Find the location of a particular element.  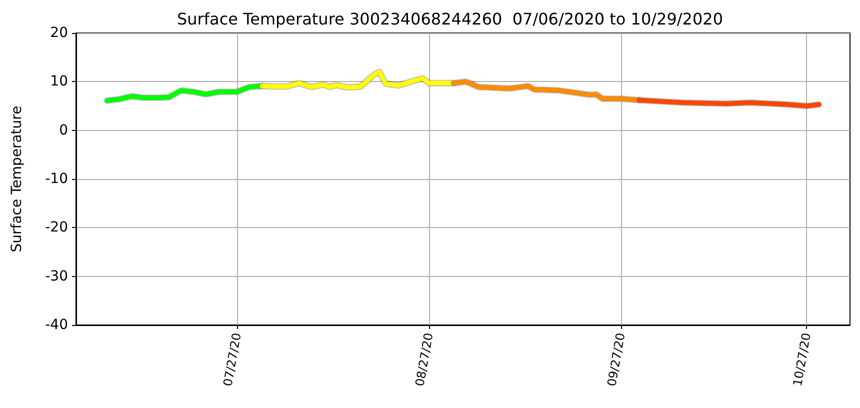

x-tick-label: 09/27/20 is located at coordinates (616, 360).